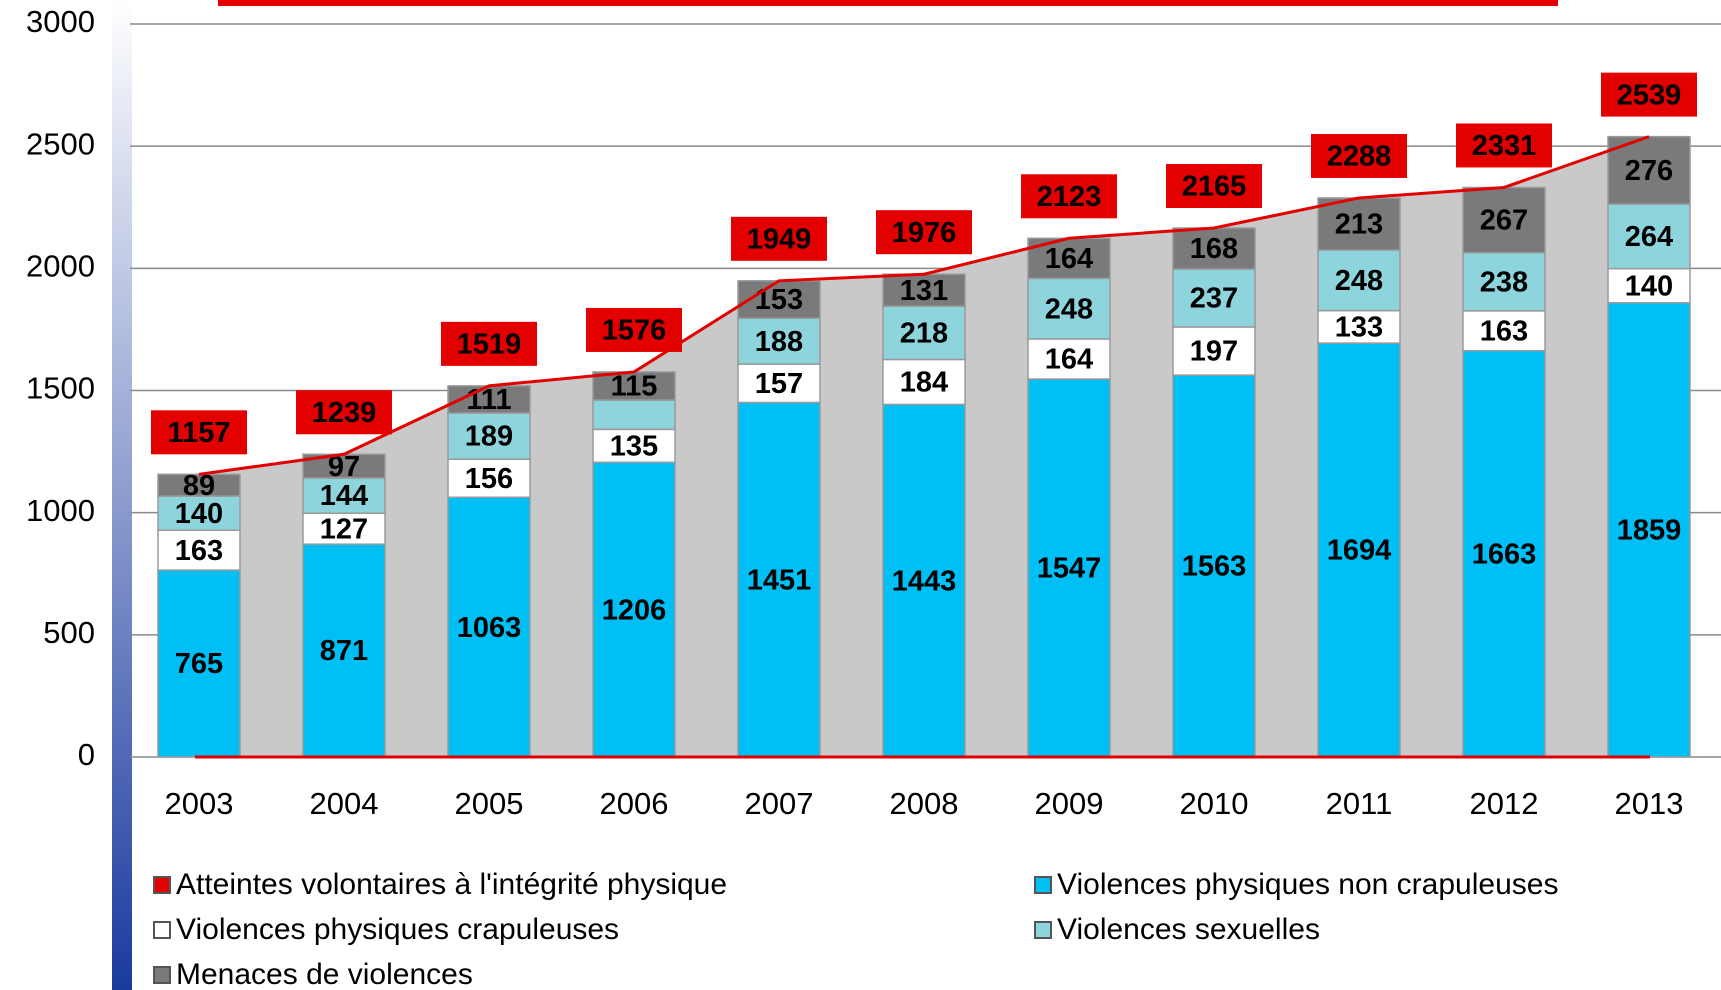  I want to click on value-label: 1547, so click(1069, 569).